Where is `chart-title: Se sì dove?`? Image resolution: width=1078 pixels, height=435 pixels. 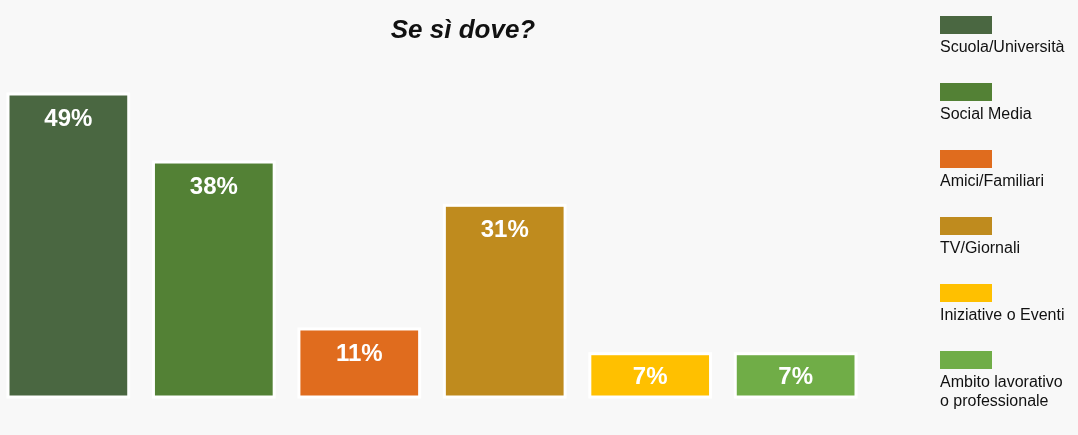
chart-title: Se sì dove? is located at coordinates (463, 29).